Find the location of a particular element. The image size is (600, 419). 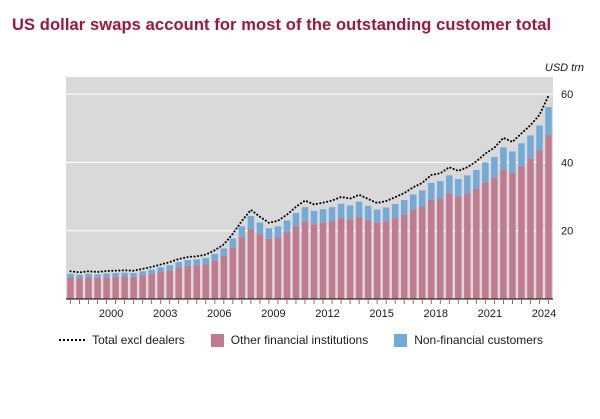

legend-label-total: Total excl dealers is located at coordinates (138, 340).